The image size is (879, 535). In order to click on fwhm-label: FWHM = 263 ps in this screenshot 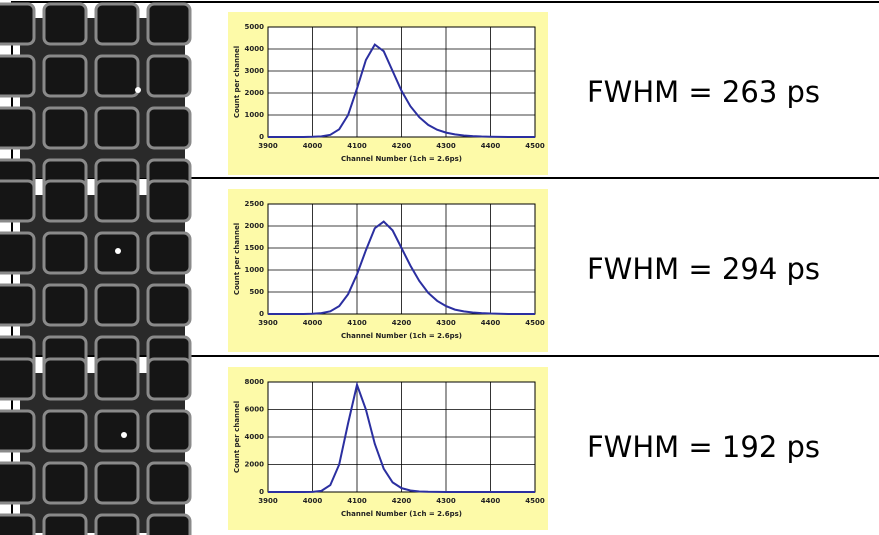, I will do `click(703, 92)`.